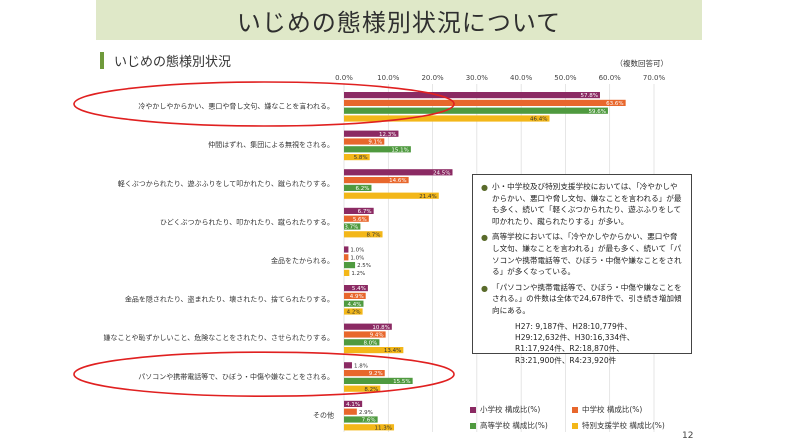 Image resolution: width=800 pixels, height=446 pixels. What do you see at coordinates (365, 212) in the screenshot?
I see `data-label: 6.7%` at bounding box center [365, 212].